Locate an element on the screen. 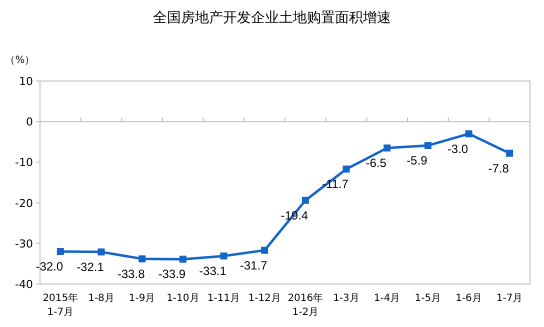  data-label: -32.0 is located at coordinates (50, 267).